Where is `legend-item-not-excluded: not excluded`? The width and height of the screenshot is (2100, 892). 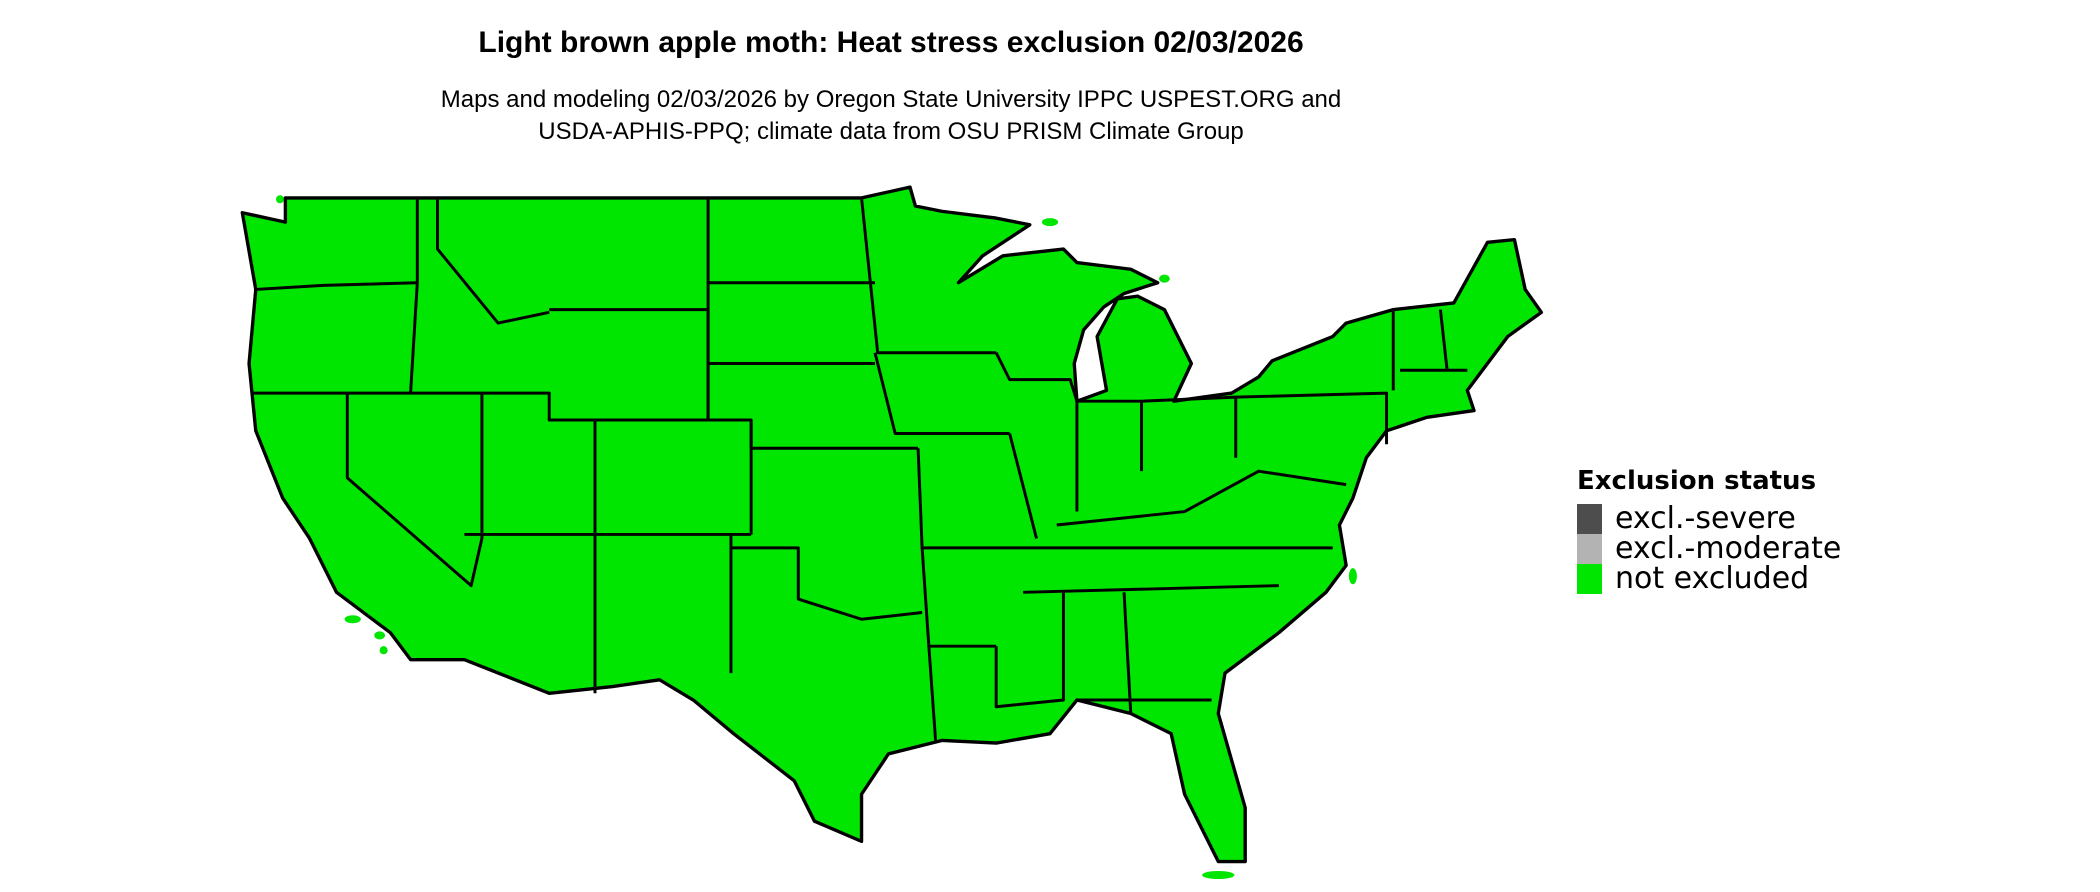 legend-item-not-excluded: not excluded is located at coordinates (1709, 579).